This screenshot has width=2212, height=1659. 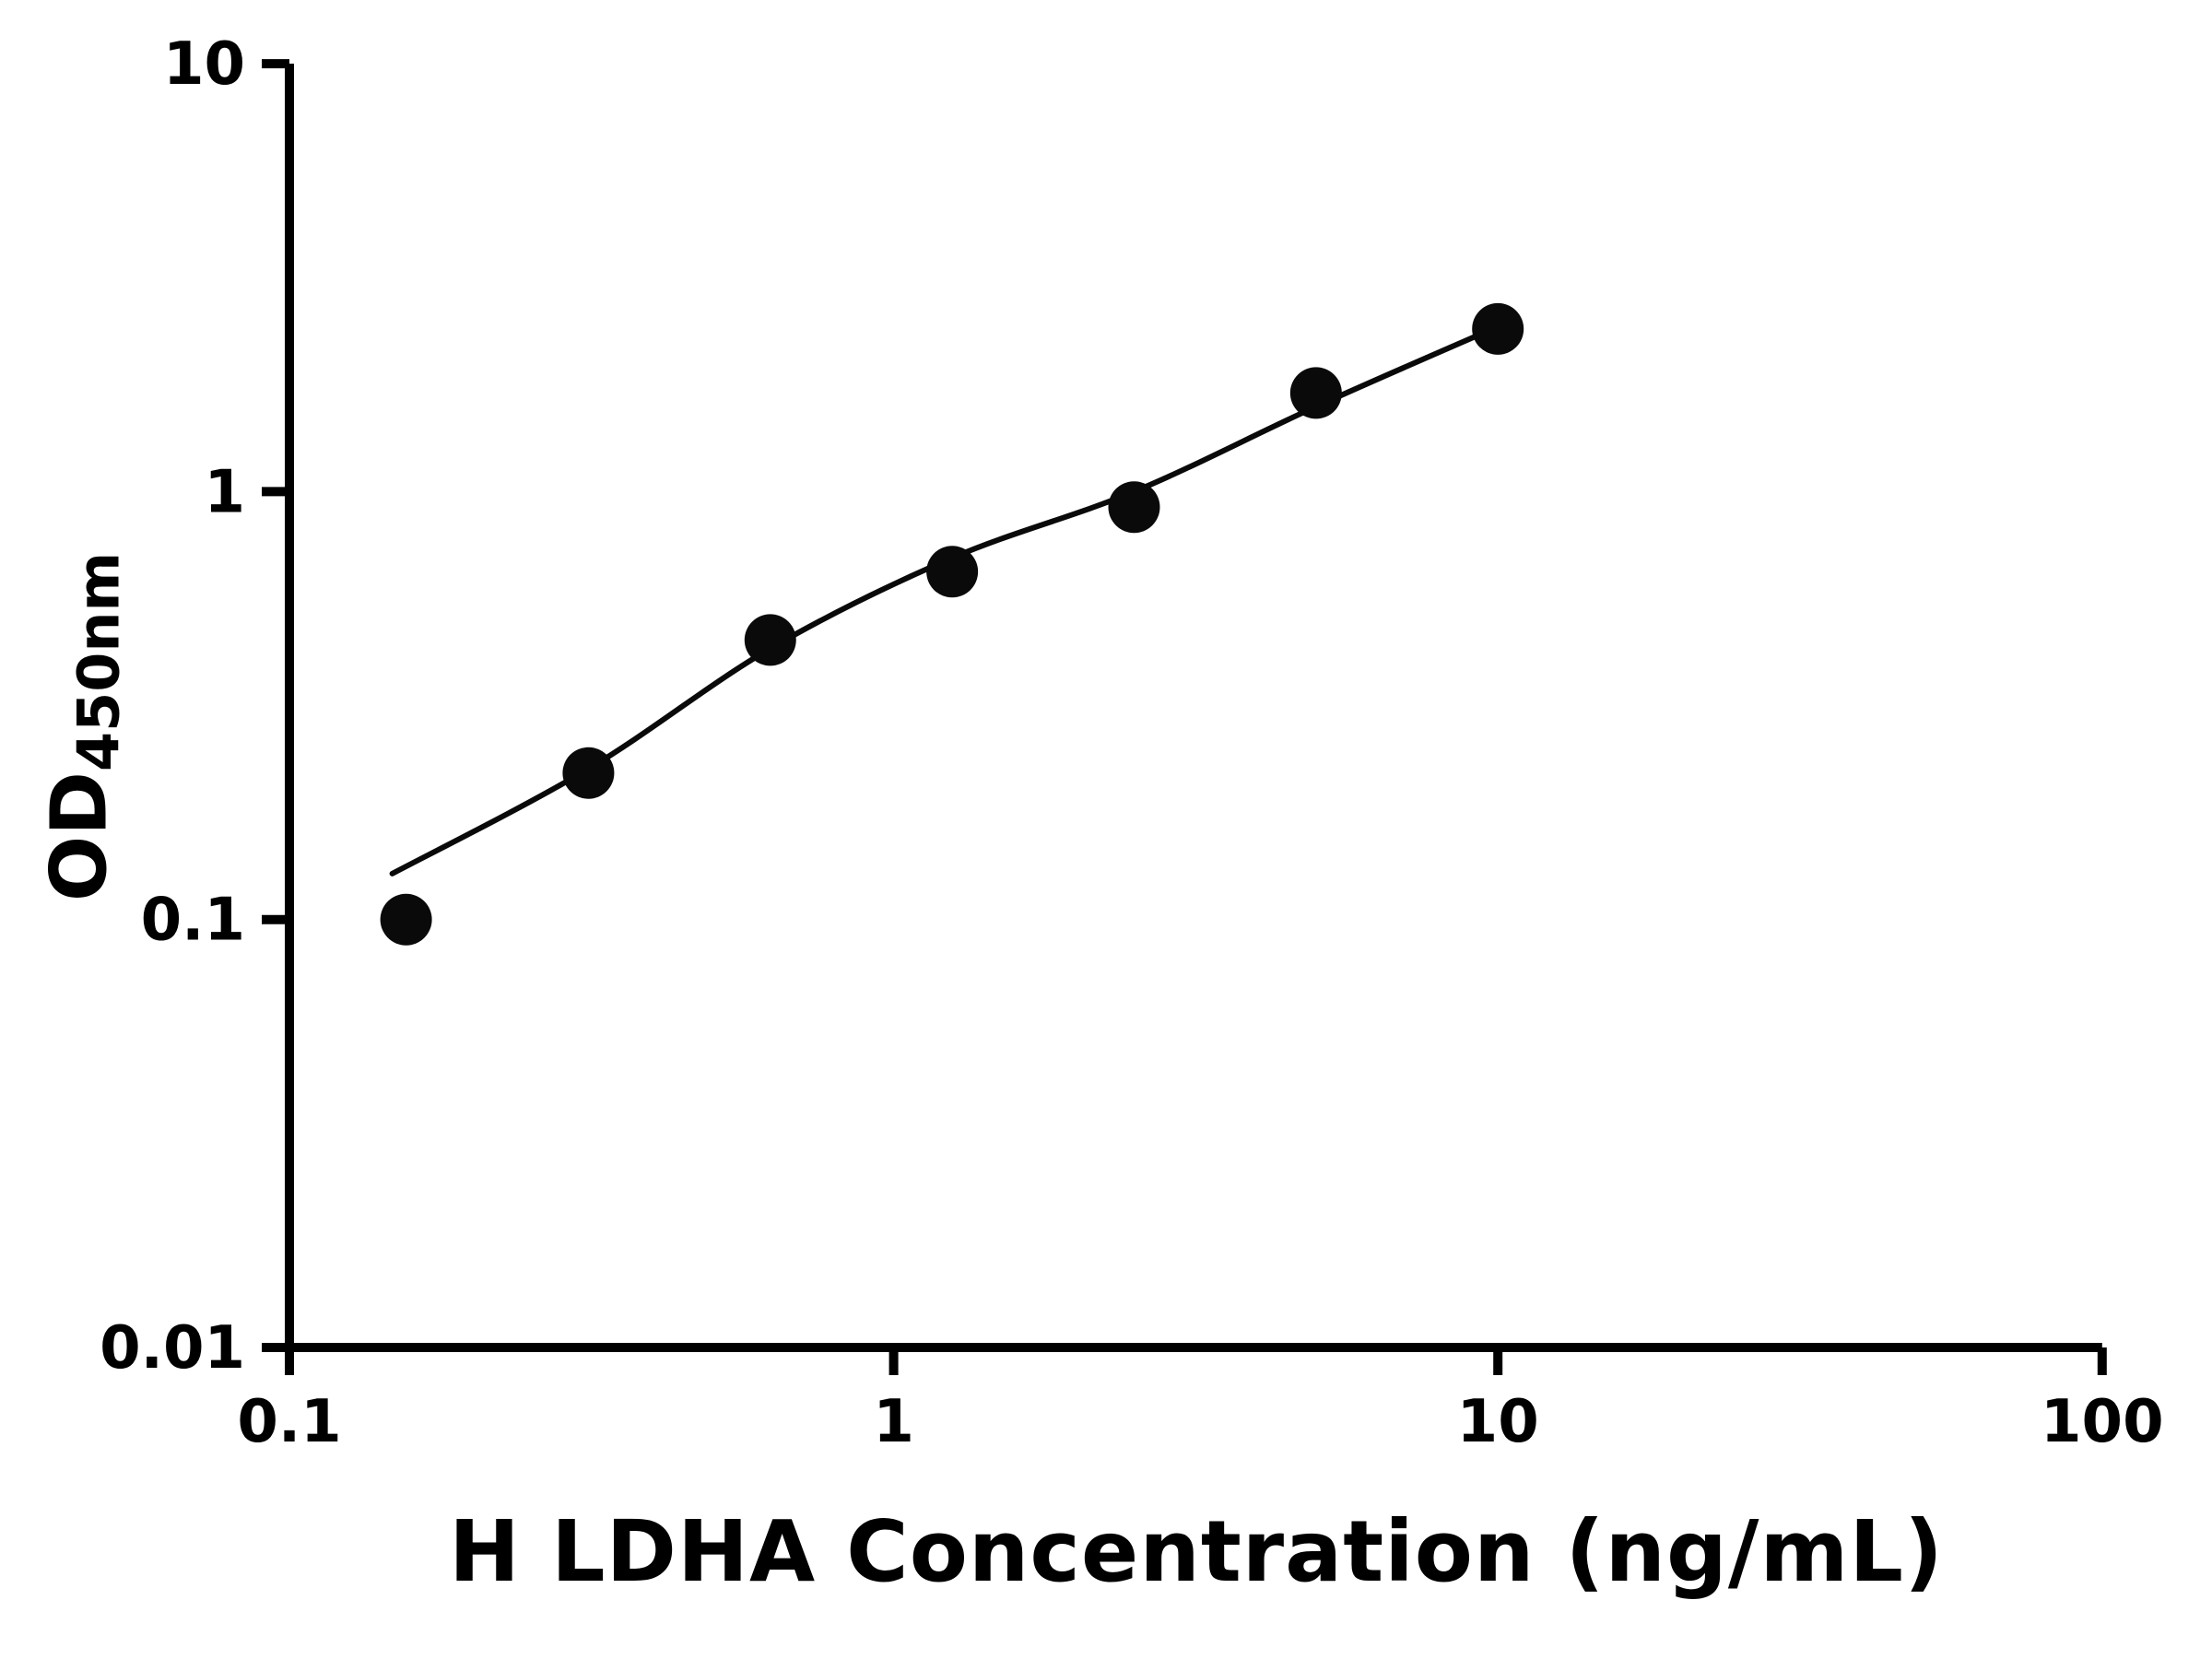 I want to click on y-tick-label: 1, so click(x=224, y=492).